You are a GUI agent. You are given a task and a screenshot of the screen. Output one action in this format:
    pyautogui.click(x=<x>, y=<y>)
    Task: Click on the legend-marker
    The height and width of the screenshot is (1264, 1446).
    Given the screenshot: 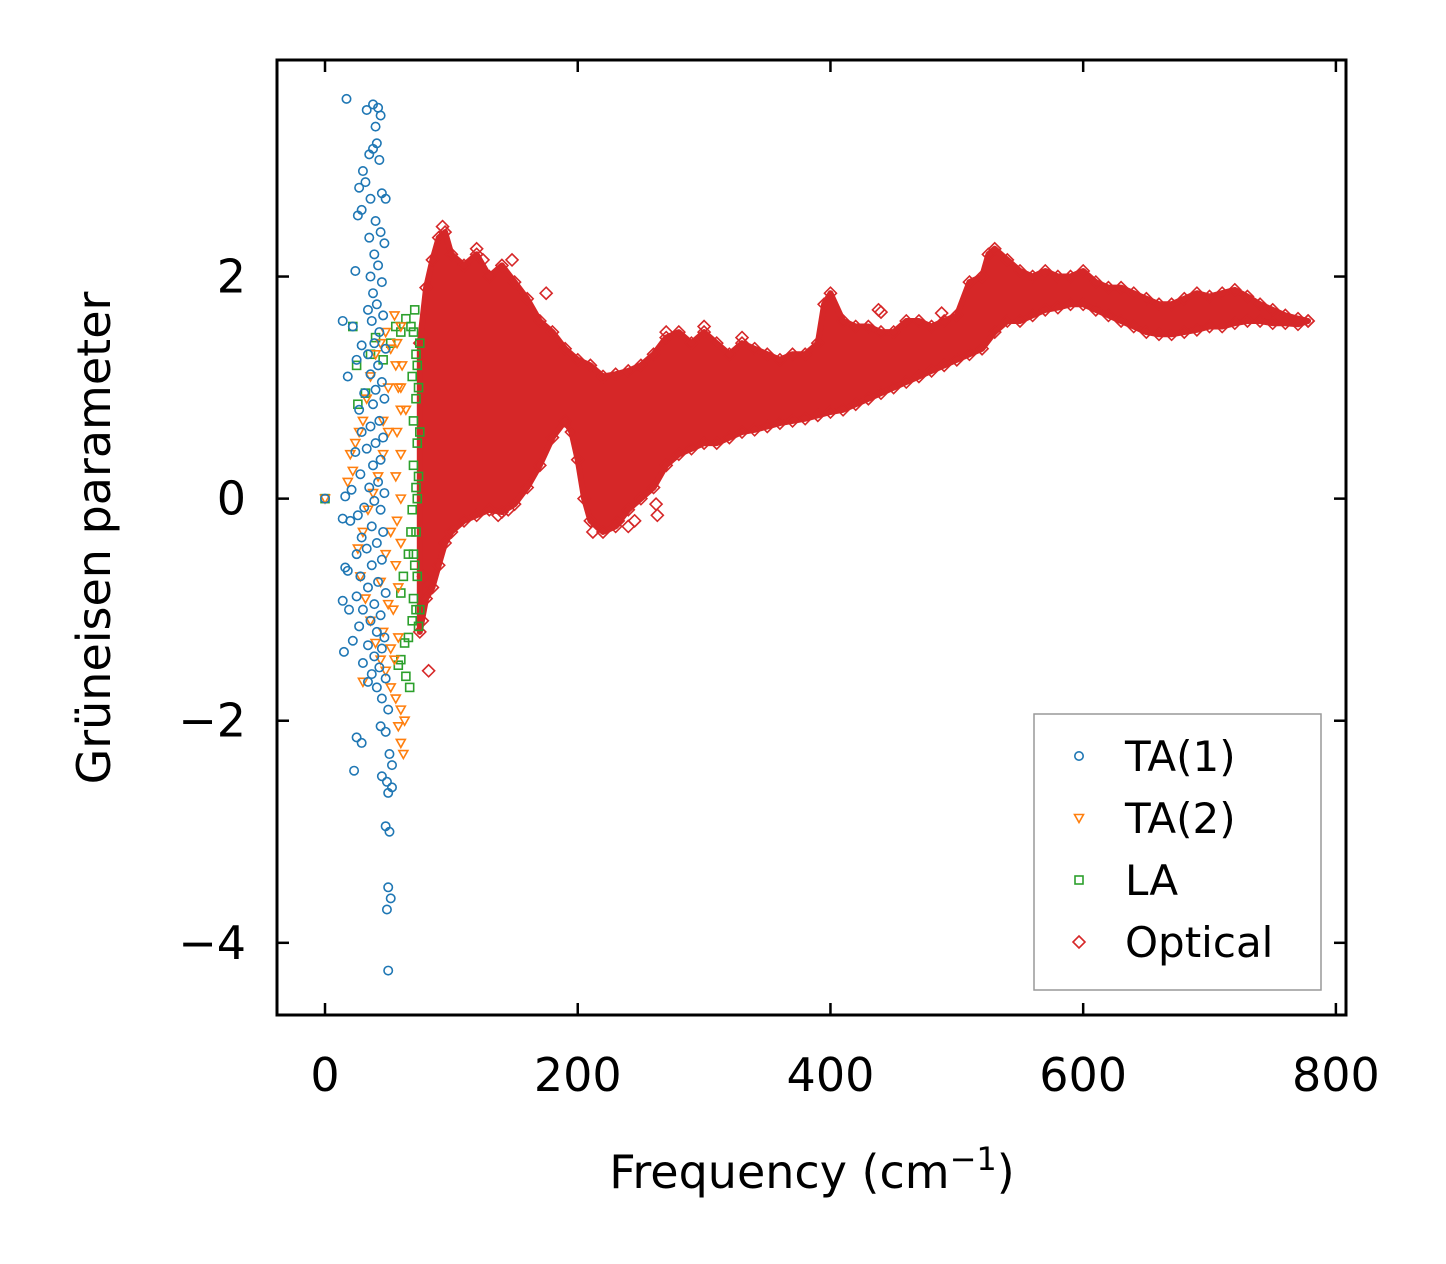 What is the action you would take?
    pyautogui.click(x=1079, y=942)
    